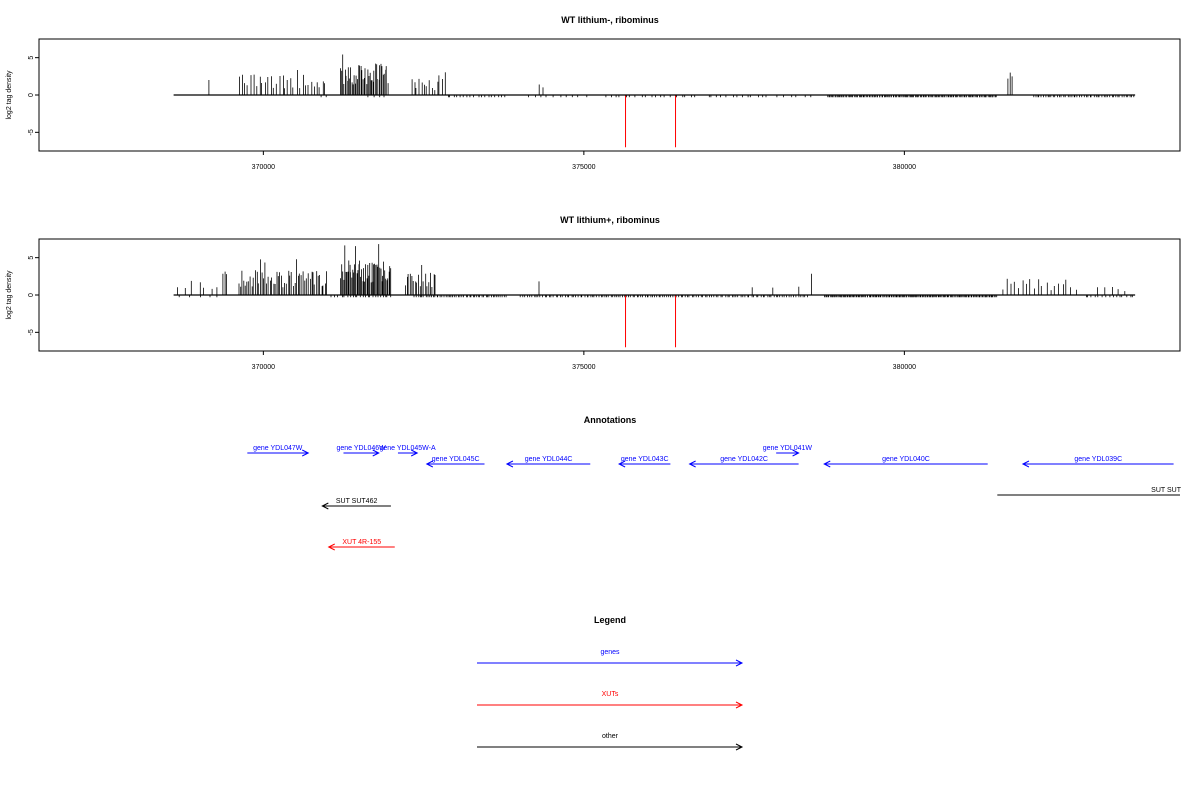  I want to click on annotation-feature: gene YDL045W-A, so click(407, 451).